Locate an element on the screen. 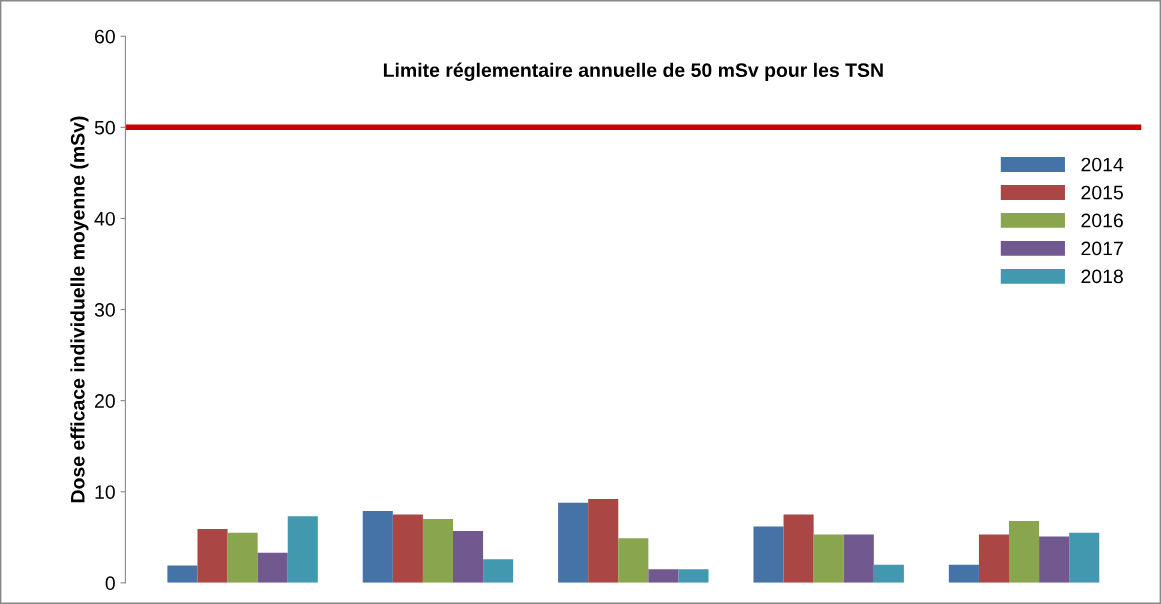 This screenshot has height=604, width=1161. y-tick-label: 30 is located at coordinates (104, 310).